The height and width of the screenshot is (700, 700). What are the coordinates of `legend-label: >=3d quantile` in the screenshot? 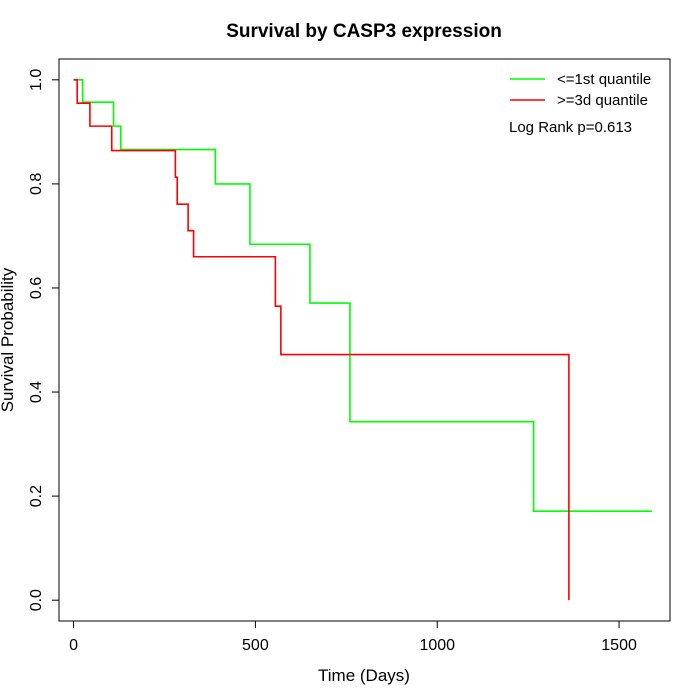 It's located at (602, 100).